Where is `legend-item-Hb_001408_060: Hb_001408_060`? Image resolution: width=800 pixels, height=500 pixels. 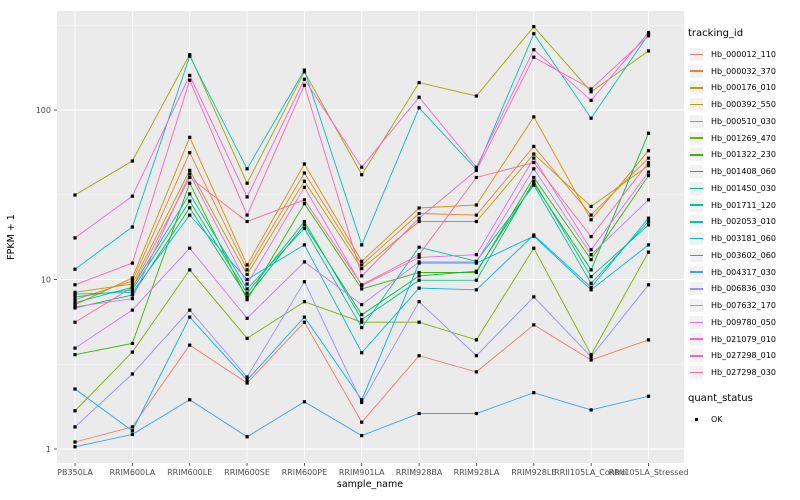 legend-item-Hb_001408_060: Hb_001408_060 is located at coordinates (744, 171).